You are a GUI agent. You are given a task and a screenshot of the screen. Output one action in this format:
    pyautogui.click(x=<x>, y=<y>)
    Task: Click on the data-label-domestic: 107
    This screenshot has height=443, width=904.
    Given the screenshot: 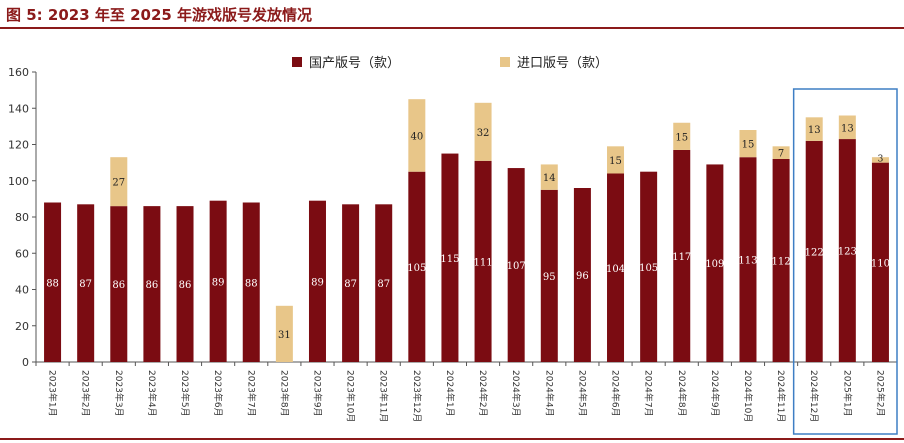 What is the action you would take?
    pyautogui.click(x=516, y=266)
    